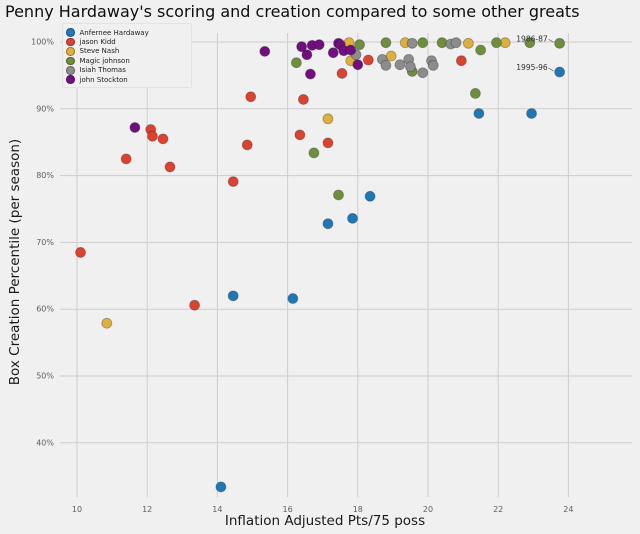  I want to click on legend-item-anfernee-hardaway: Anfernee Hardaway, so click(128, 32).